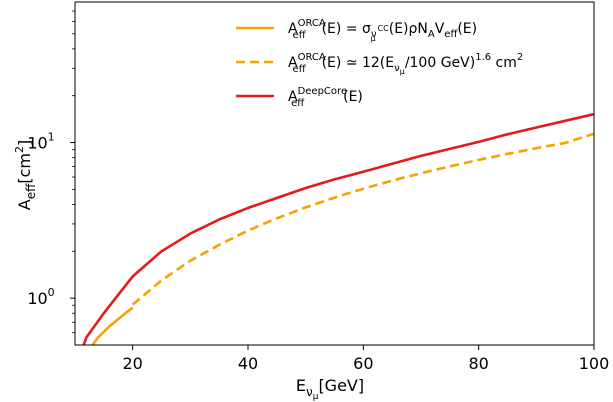  Describe the element at coordinates (25, 175) in the screenshot. I see `y-axis-label: Aeff[cm2]` at that location.